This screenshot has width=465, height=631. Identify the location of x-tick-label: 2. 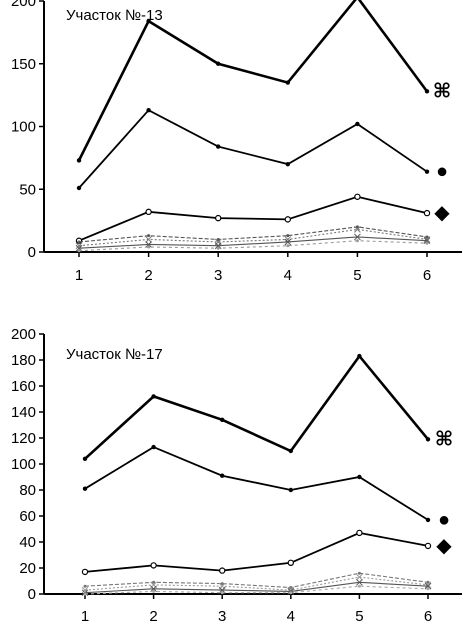
(153, 616).